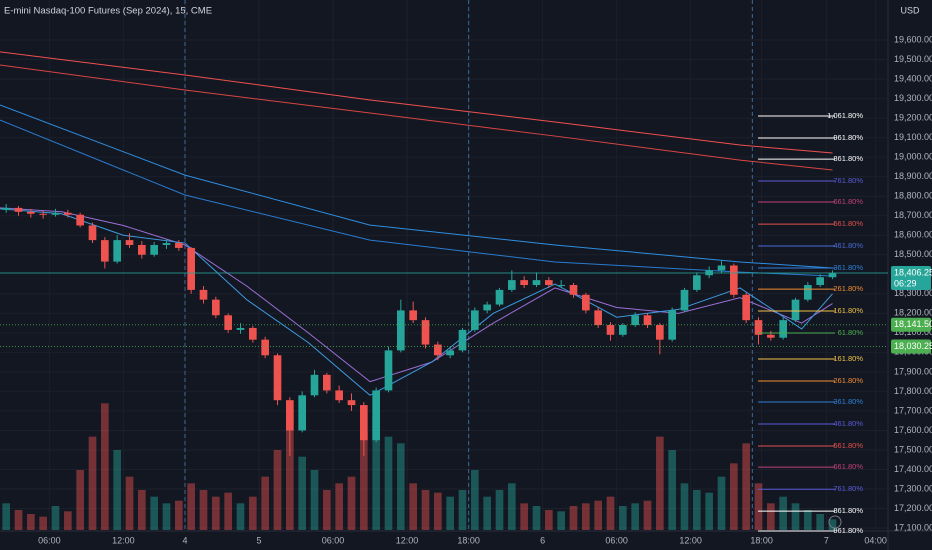 The height and width of the screenshot is (550, 932). I want to click on x-tick-label: 7, so click(826, 540).